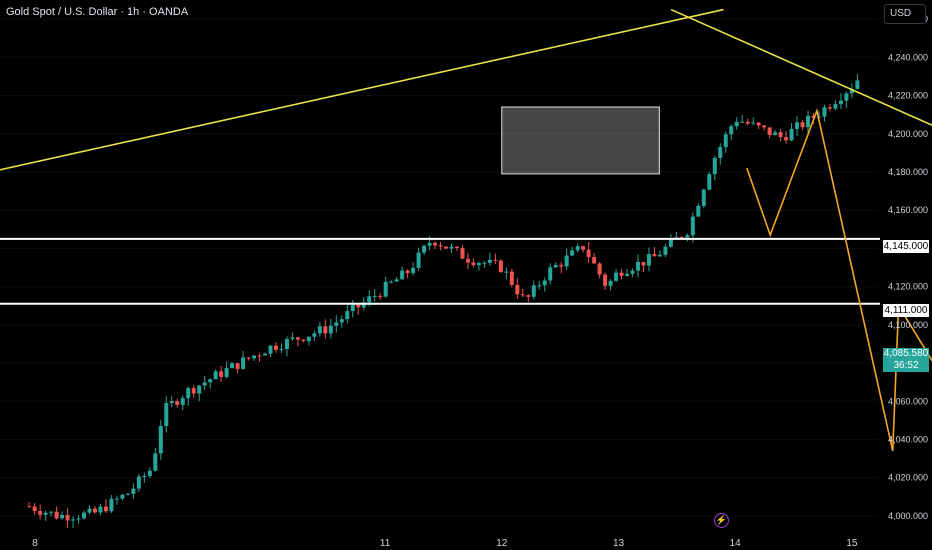  What do you see at coordinates (35, 543) in the screenshot?
I see `x-tick-label: 8` at bounding box center [35, 543].